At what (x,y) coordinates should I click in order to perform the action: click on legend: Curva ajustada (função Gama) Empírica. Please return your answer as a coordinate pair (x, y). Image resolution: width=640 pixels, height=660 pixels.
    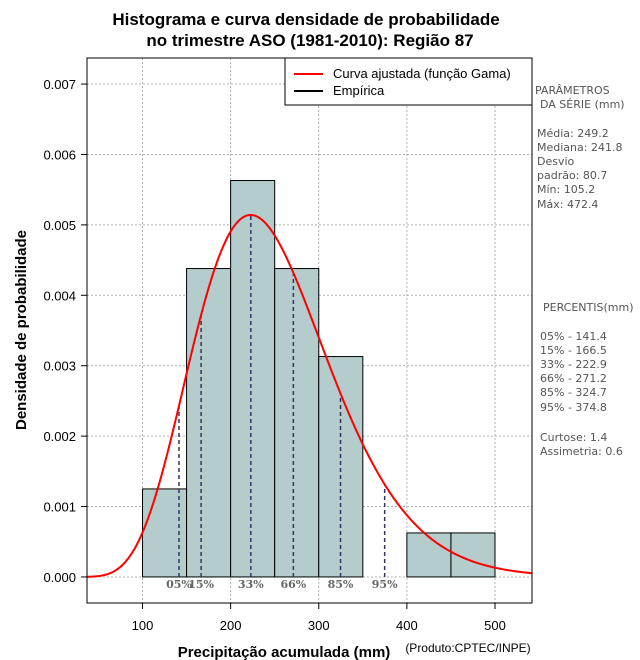
    Looking at the image, I should click on (408, 81).